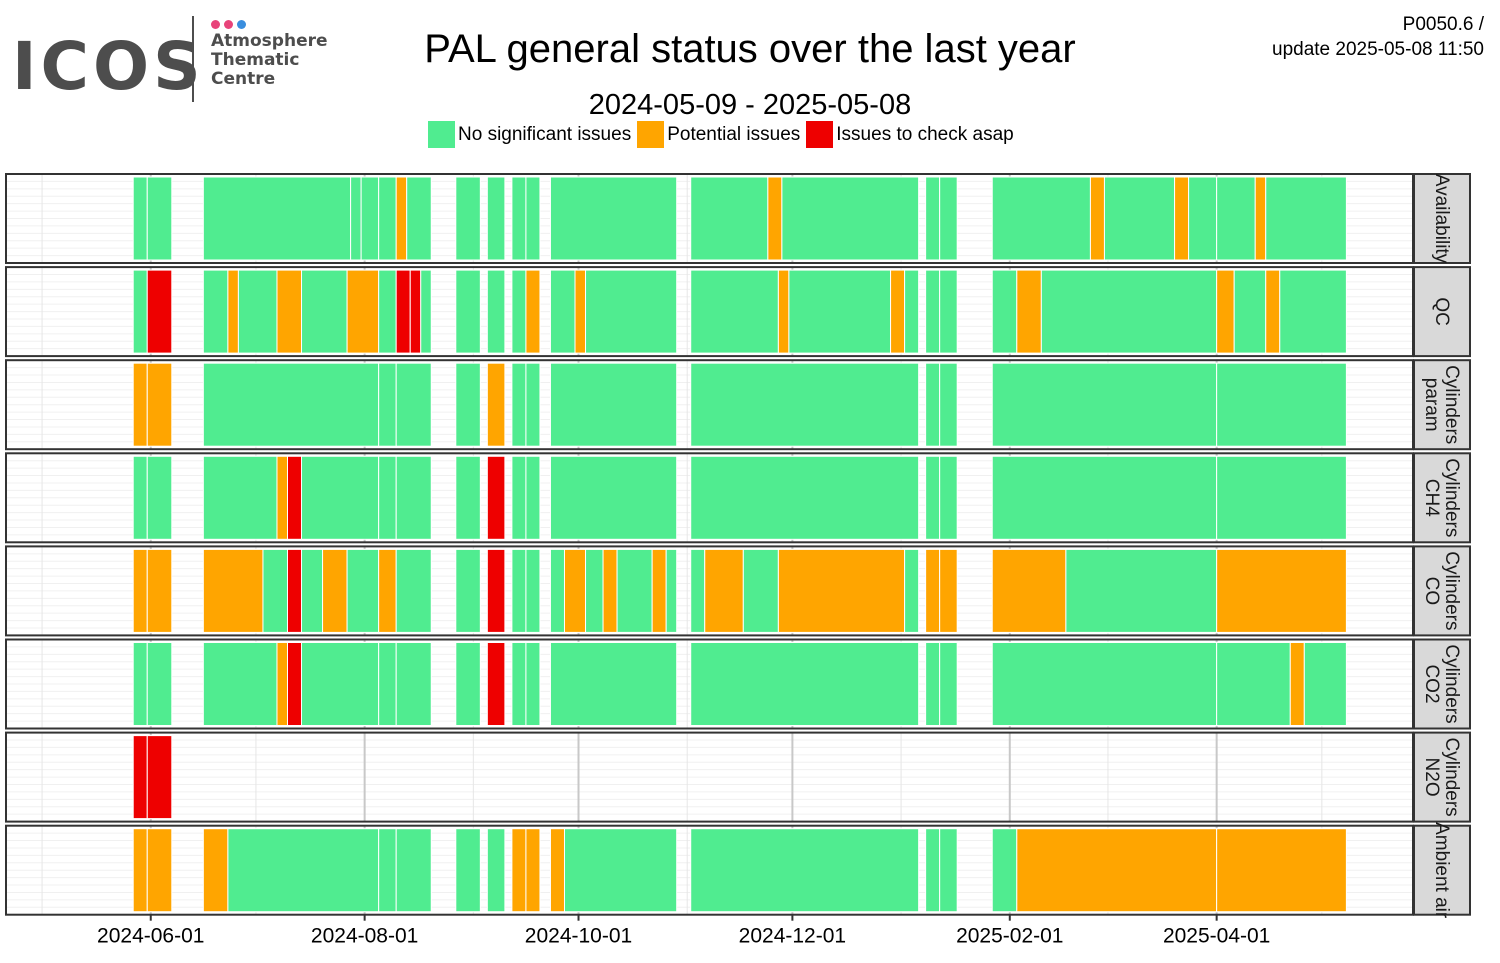 The height and width of the screenshot is (963, 1500). Describe the element at coordinates (243, 79) in the screenshot. I see `logo-sub-line: Centre` at that location.